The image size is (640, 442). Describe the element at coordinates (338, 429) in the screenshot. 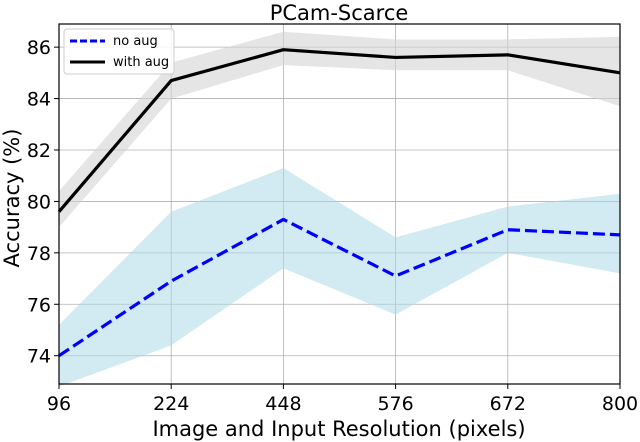

I see `x-axis-title: Image and Input Resolution (pixels)` at that location.